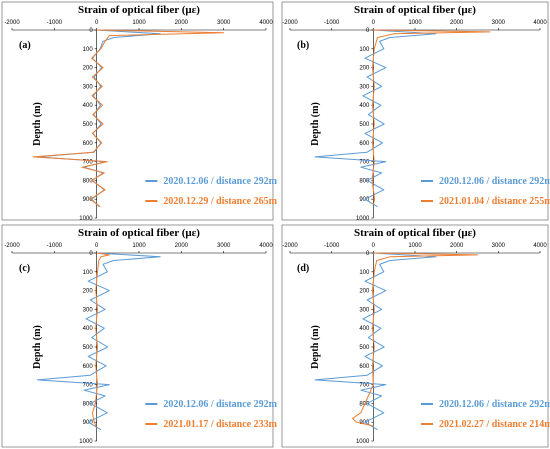  Describe the element at coordinates (24, 268) in the screenshot. I see `panel-label: (c)` at that location.